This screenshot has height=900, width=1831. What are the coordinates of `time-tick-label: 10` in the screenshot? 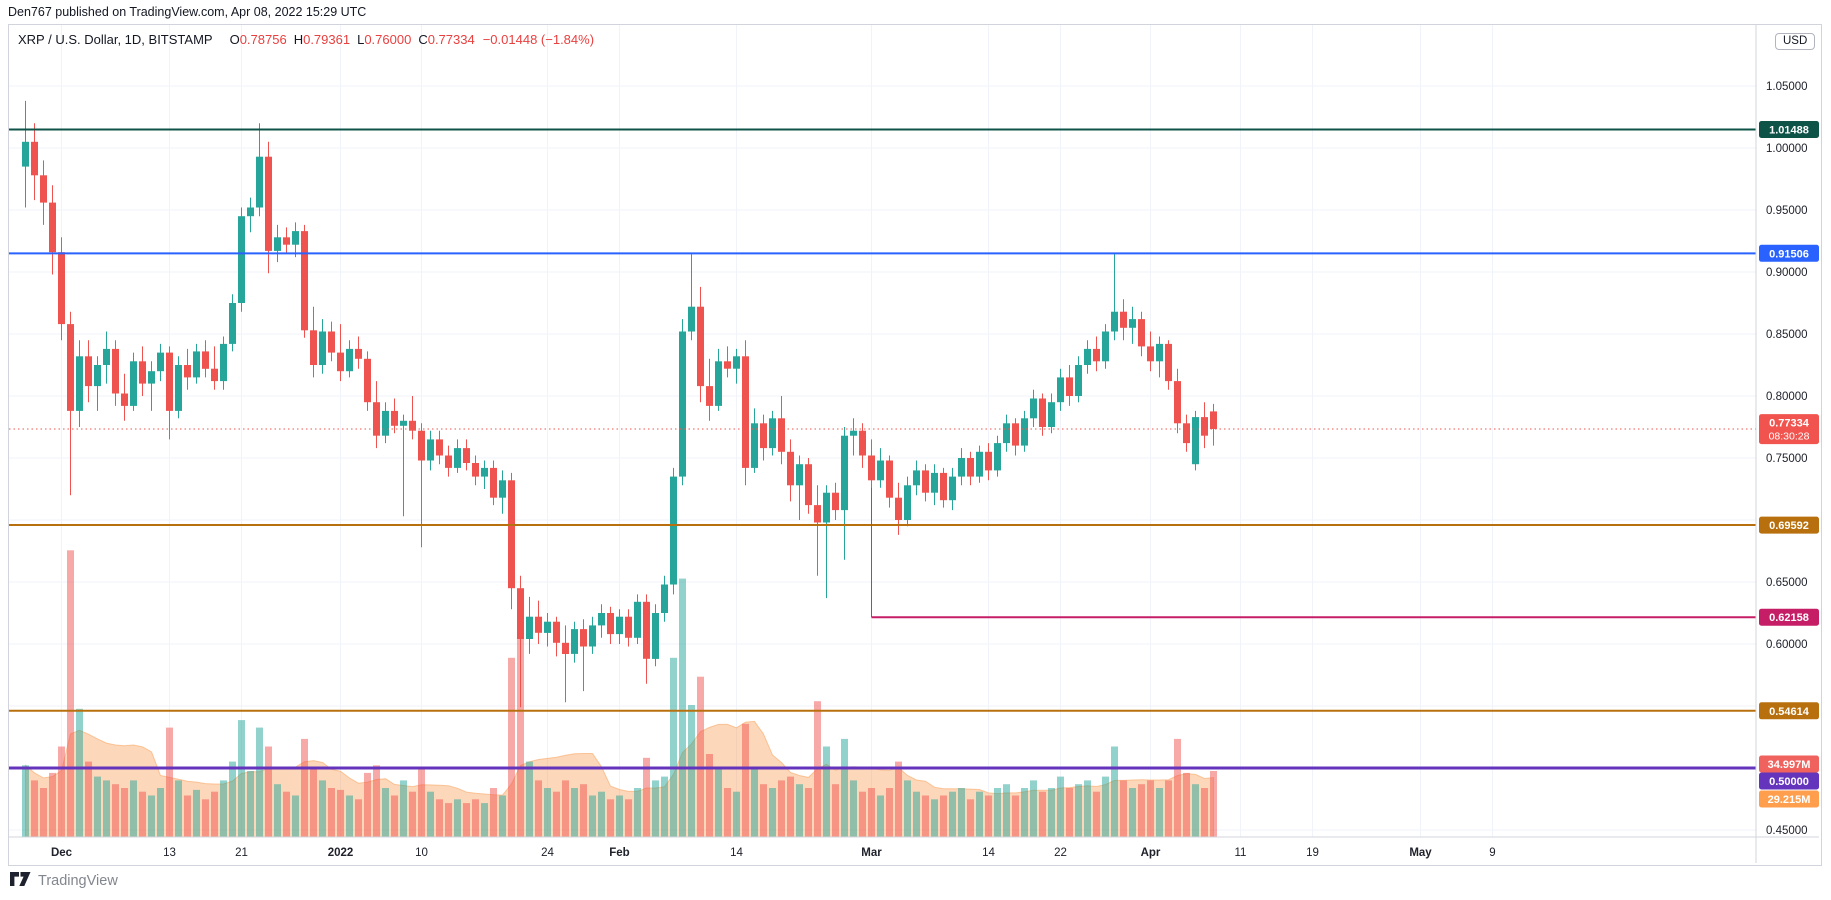 It's located at (421, 853).